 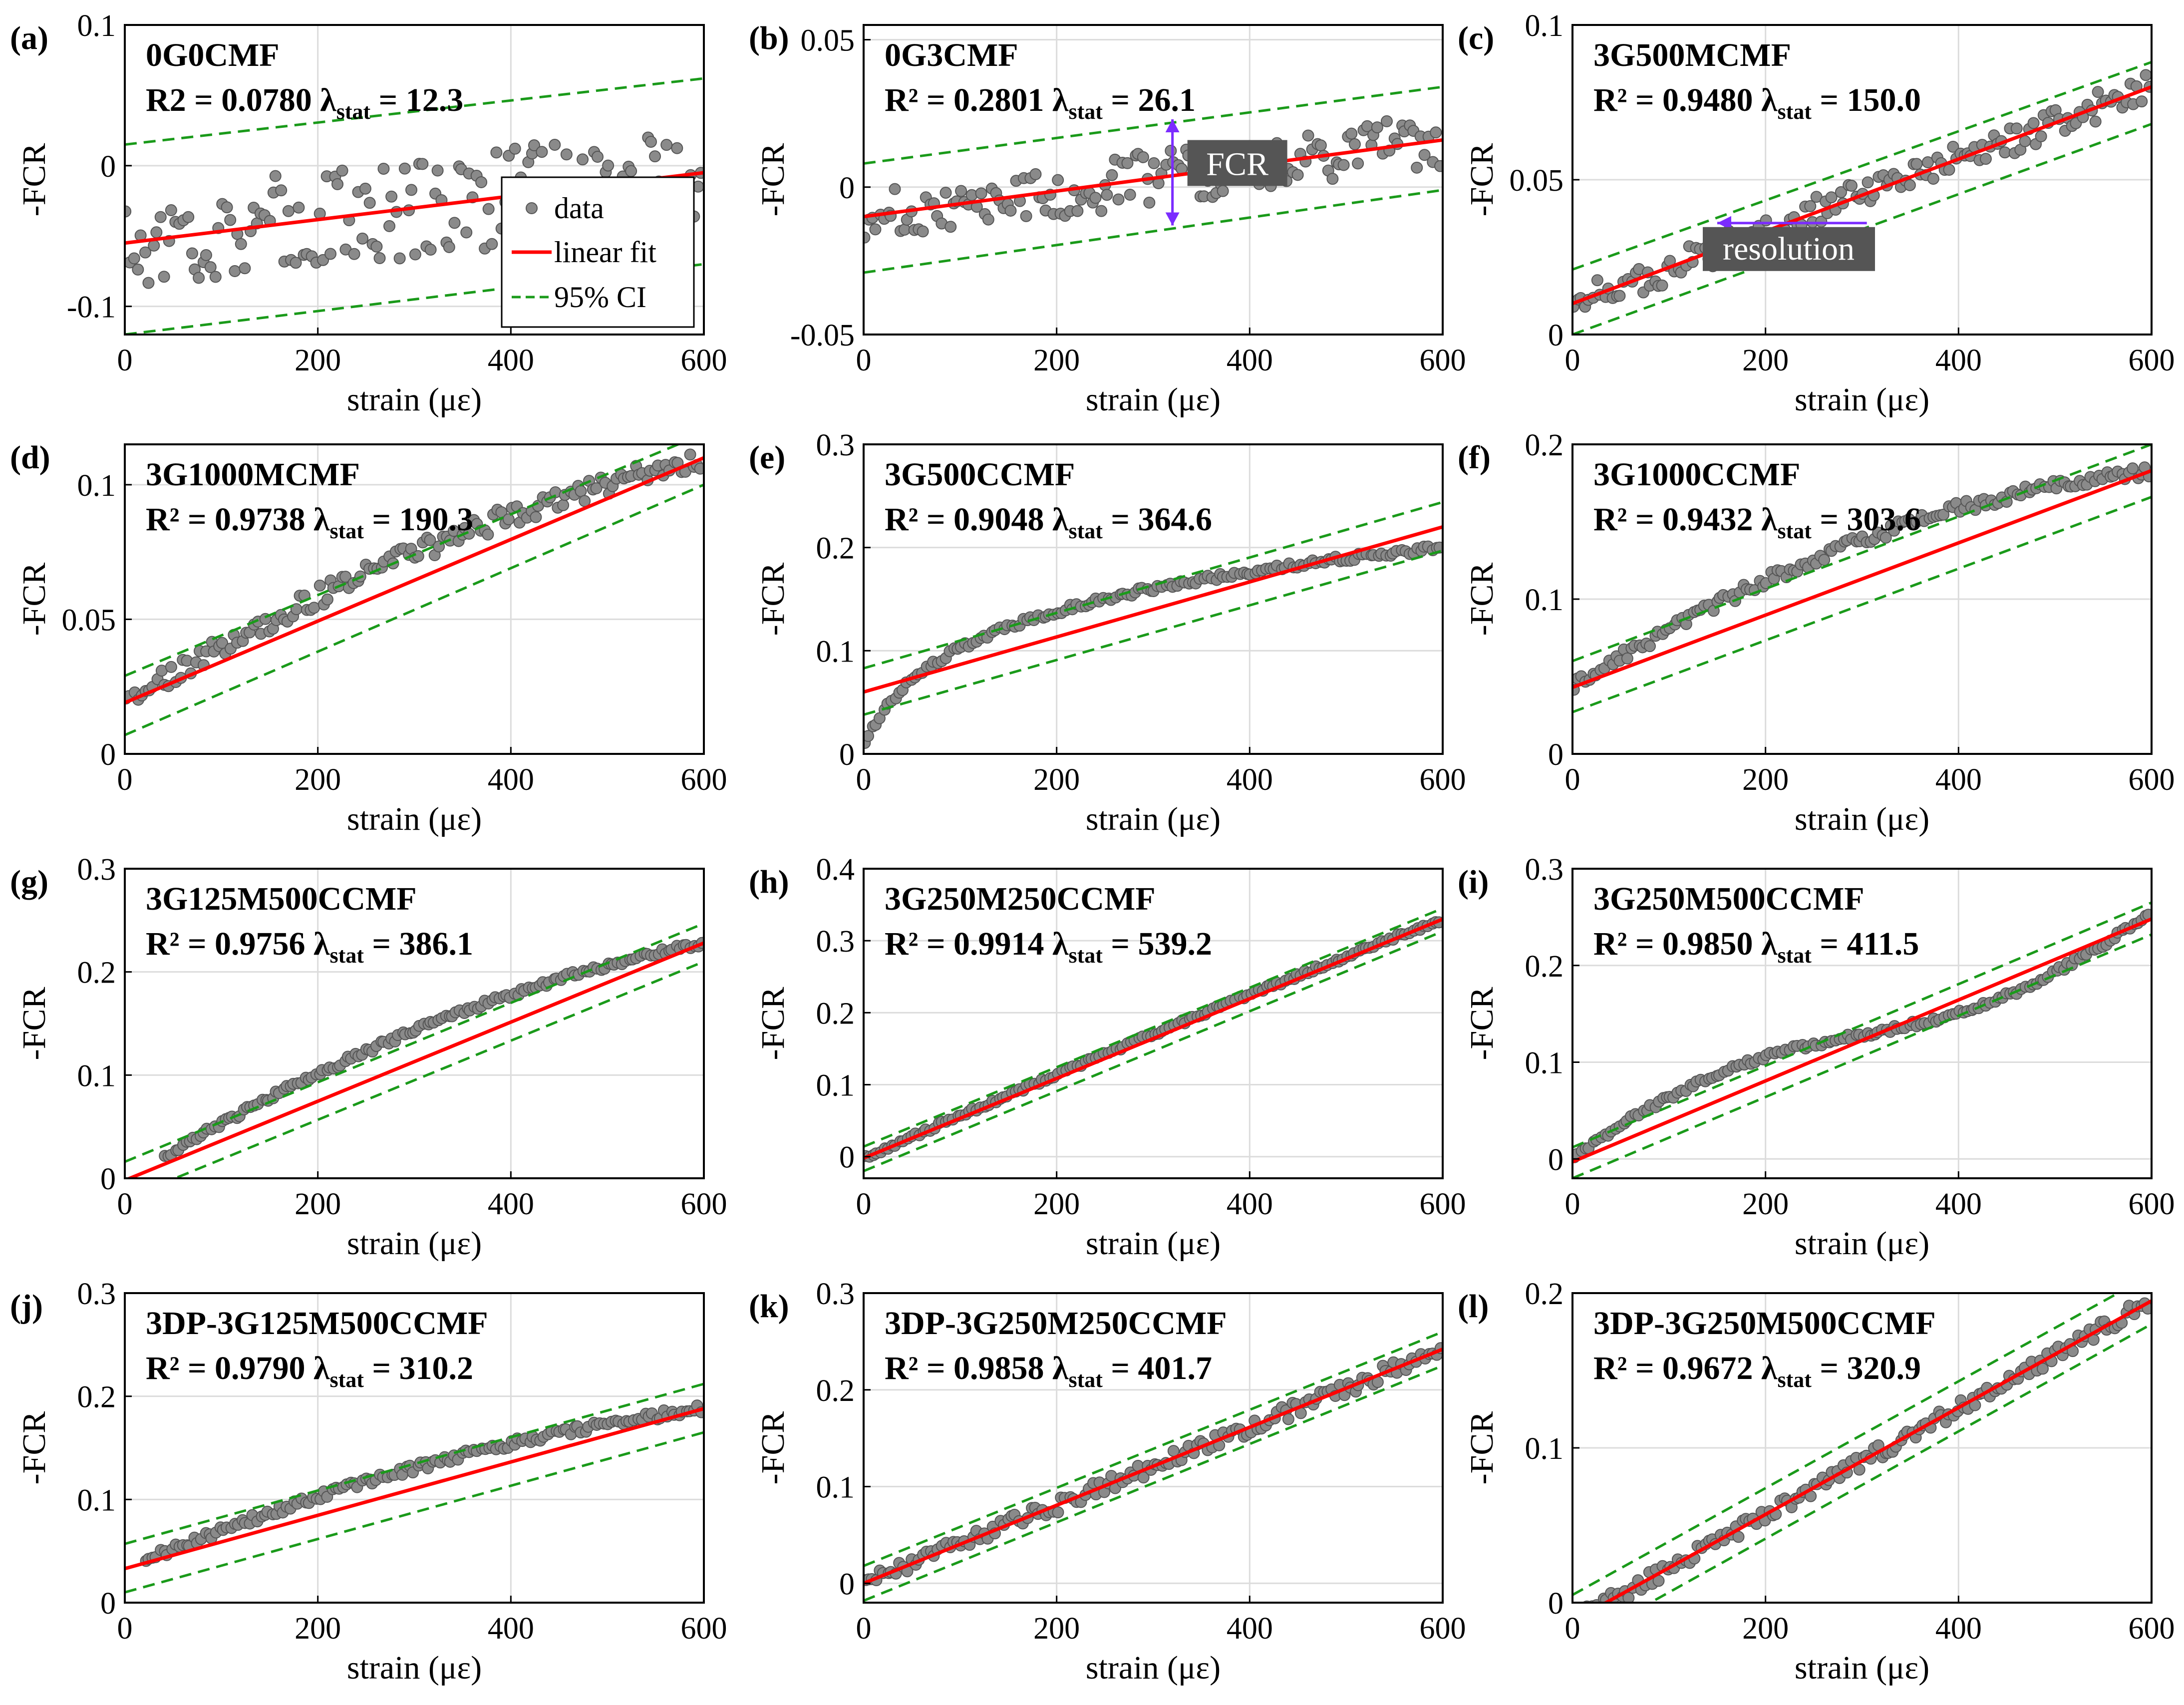 What do you see at coordinates (253, 474) in the screenshot?
I see `panel-title: 3G1000MCMF` at bounding box center [253, 474].